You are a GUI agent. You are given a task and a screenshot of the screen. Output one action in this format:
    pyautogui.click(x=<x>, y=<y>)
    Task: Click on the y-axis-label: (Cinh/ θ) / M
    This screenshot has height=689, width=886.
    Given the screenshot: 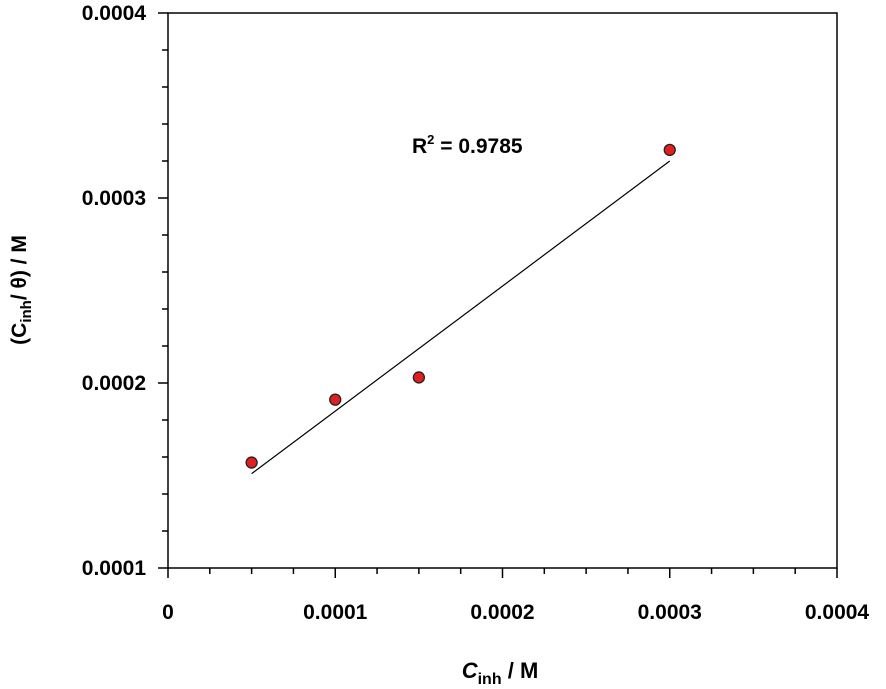 What is the action you would take?
    pyautogui.click(x=21, y=290)
    